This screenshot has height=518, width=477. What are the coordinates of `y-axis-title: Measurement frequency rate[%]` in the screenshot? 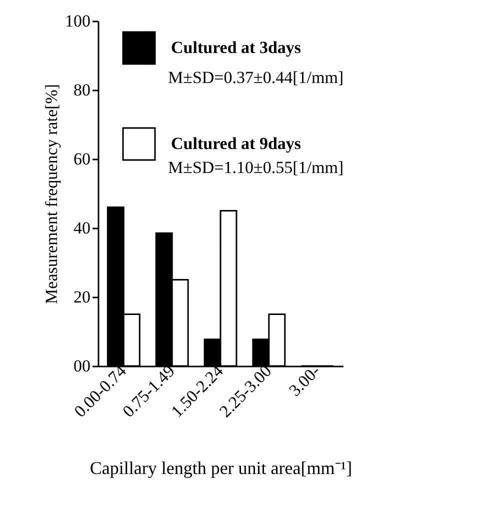 It's located at (51, 194).